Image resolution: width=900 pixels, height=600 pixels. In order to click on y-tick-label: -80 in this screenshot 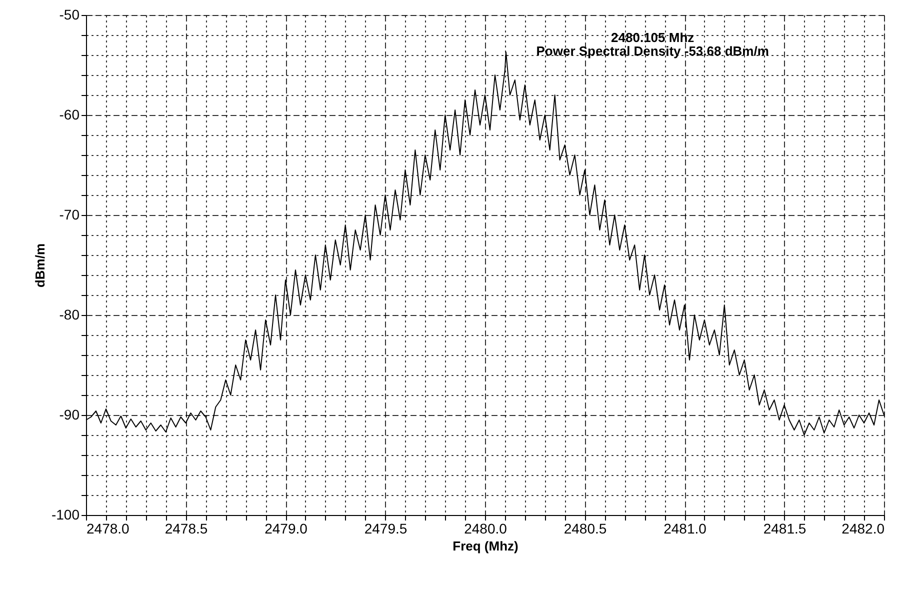, I will do `click(69, 314)`.